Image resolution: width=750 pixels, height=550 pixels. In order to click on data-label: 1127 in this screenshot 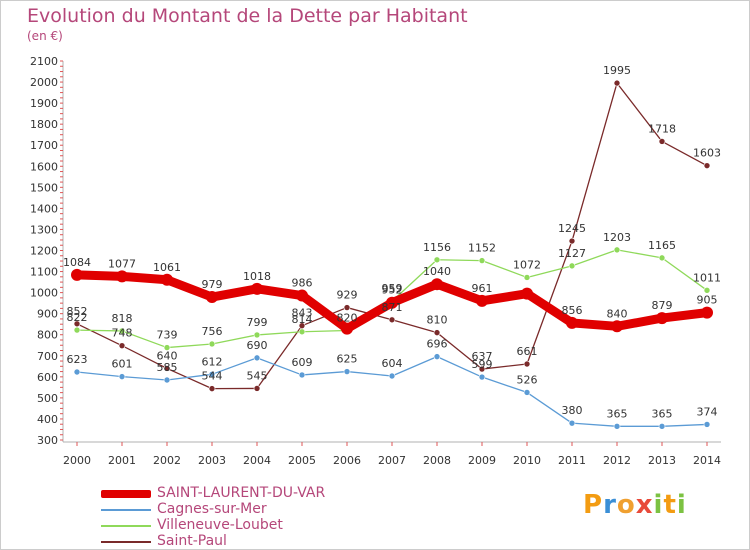, I will do `click(572, 253)`.